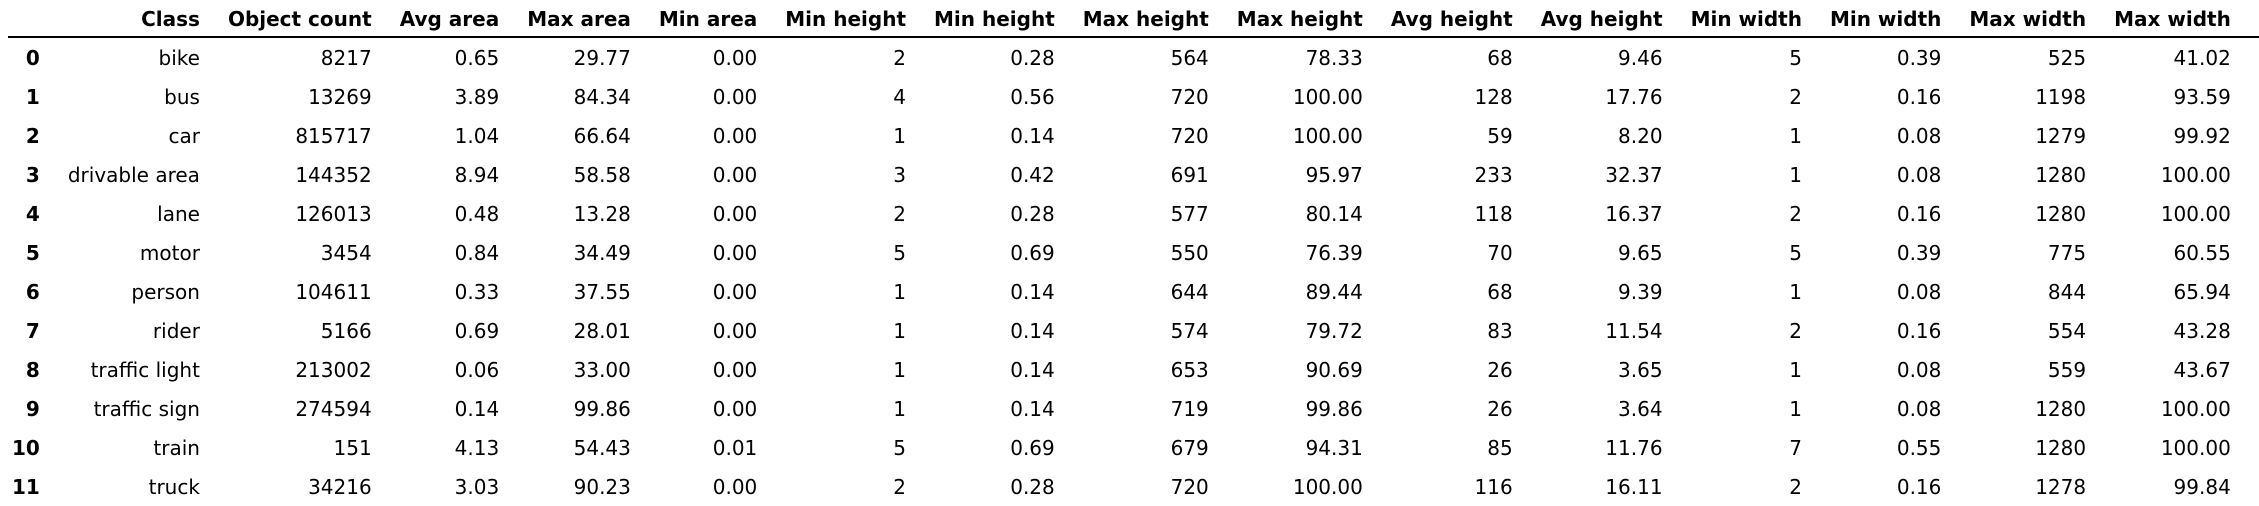 The height and width of the screenshot is (506, 2259). I want to click on table-cell: 9.39, so click(1640, 291).